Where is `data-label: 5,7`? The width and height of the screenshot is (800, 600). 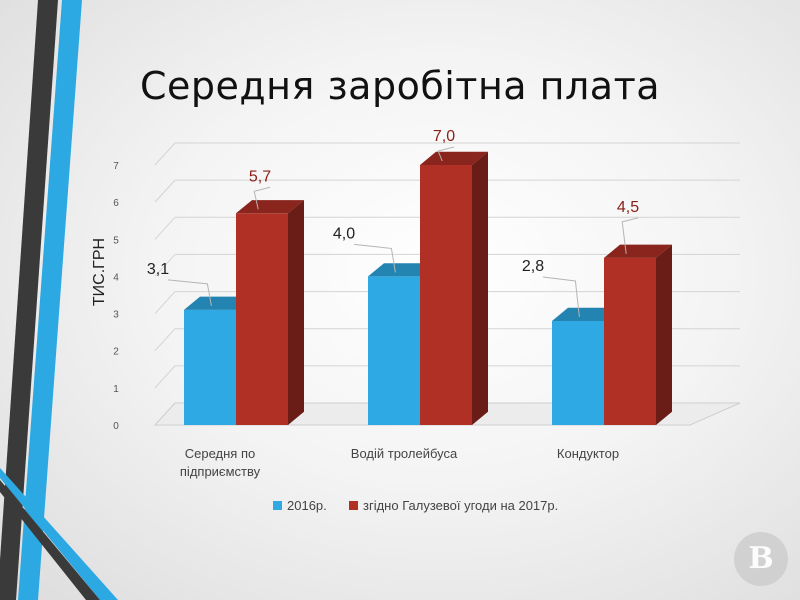 data-label: 5,7 is located at coordinates (260, 176).